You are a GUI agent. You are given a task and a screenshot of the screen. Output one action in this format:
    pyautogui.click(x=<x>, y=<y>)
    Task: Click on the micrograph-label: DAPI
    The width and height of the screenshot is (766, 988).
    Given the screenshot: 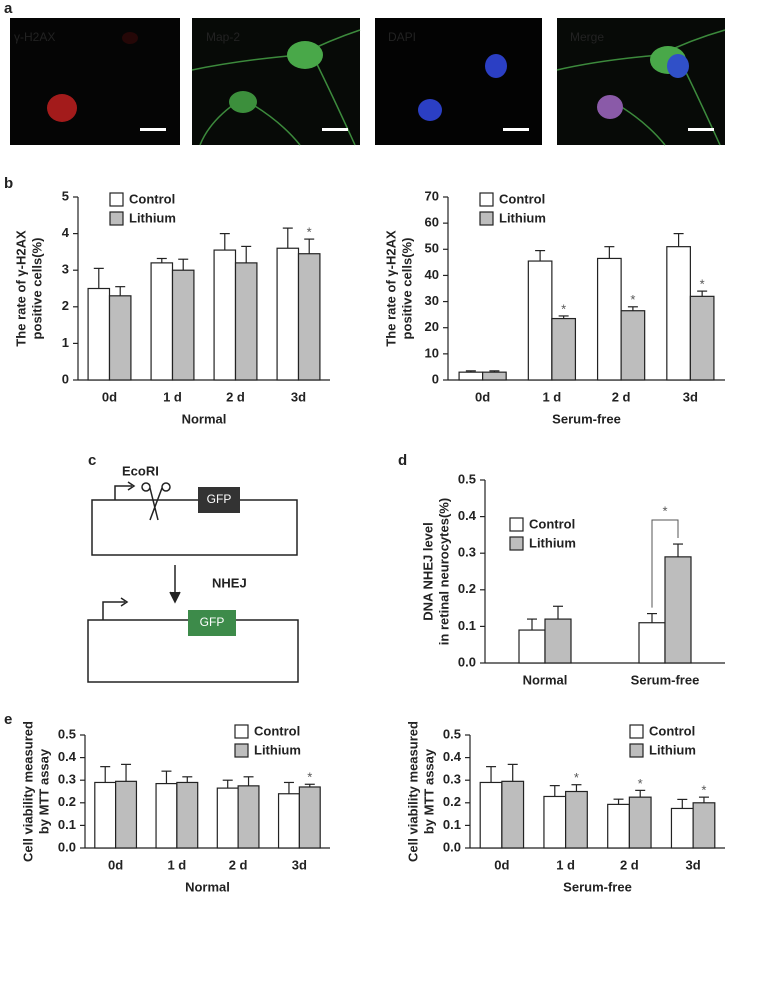 What is the action you would take?
    pyautogui.click(x=402, y=37)
    